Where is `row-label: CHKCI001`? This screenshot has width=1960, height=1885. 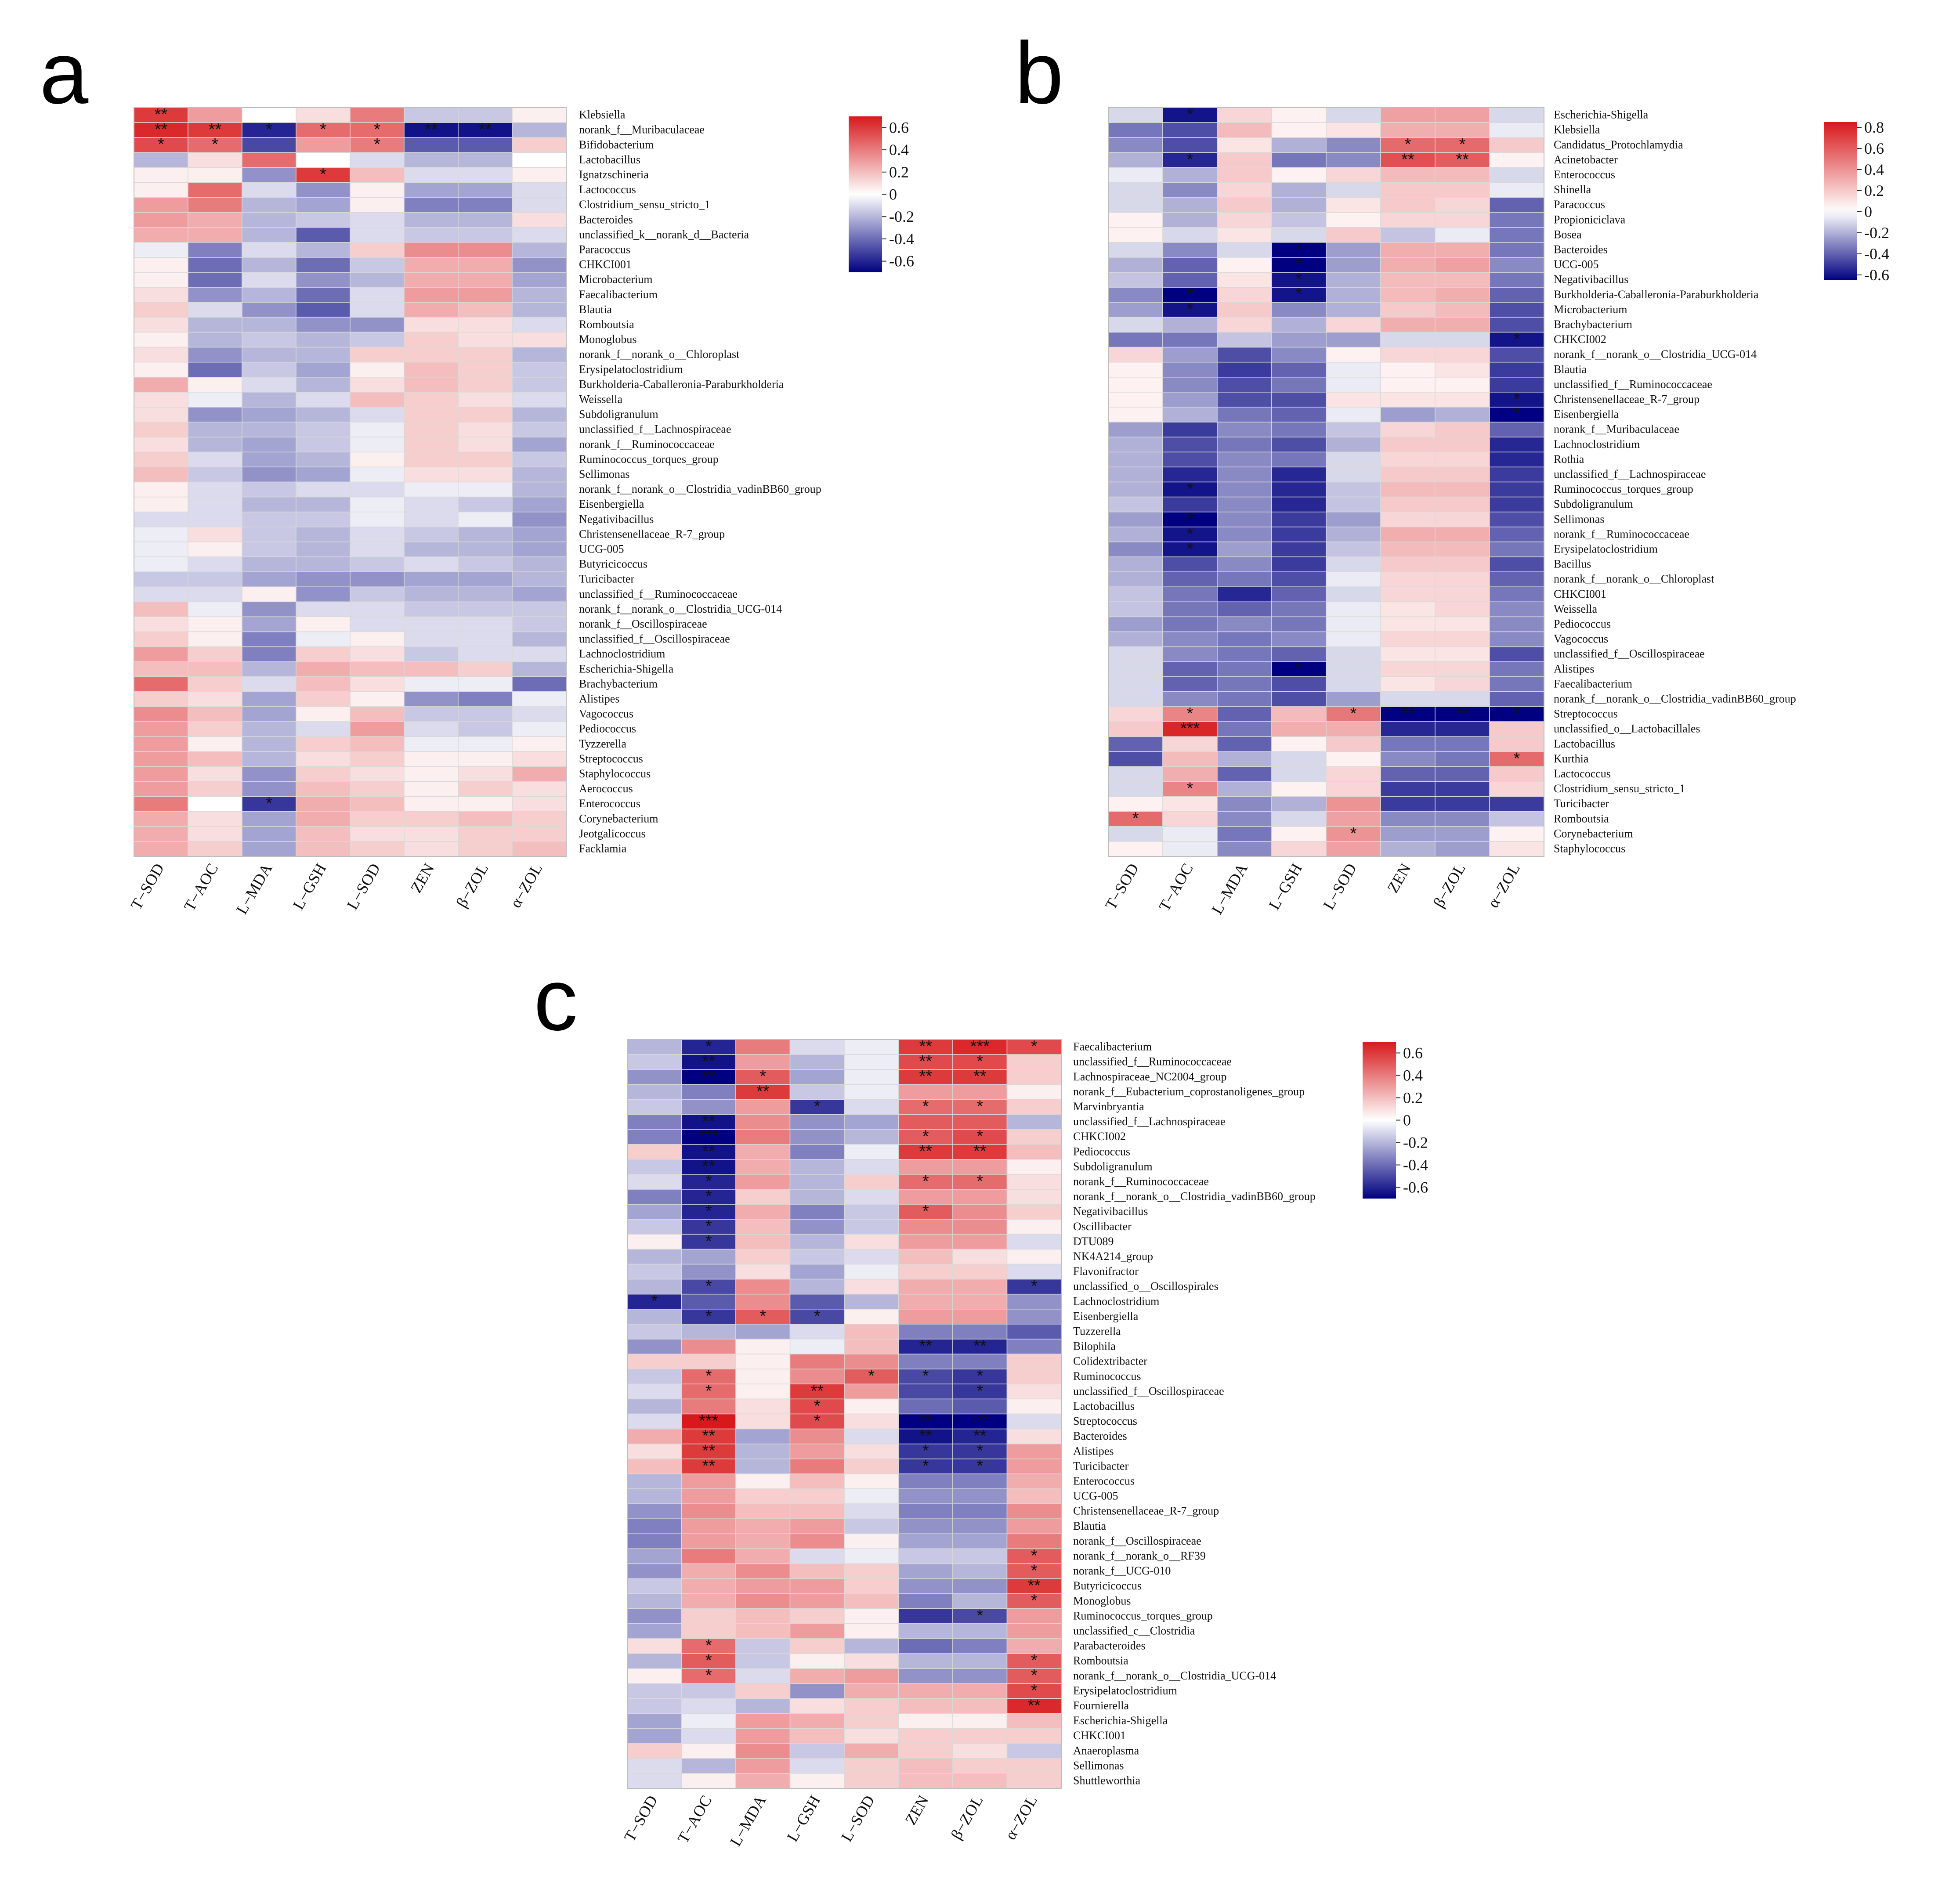
row-label: CHKCI001 is located at coordinates (605, 264).